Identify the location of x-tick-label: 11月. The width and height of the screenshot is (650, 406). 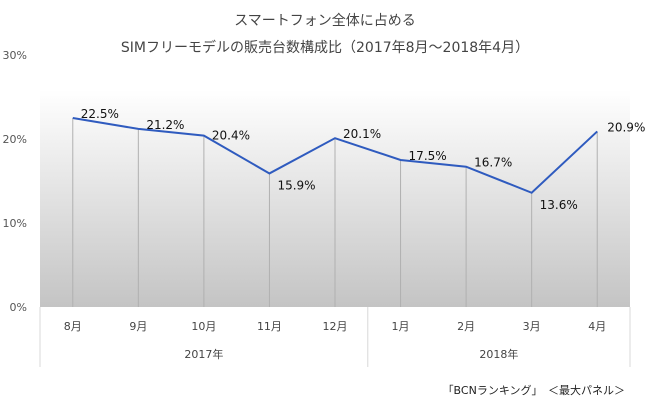
(269, 326).